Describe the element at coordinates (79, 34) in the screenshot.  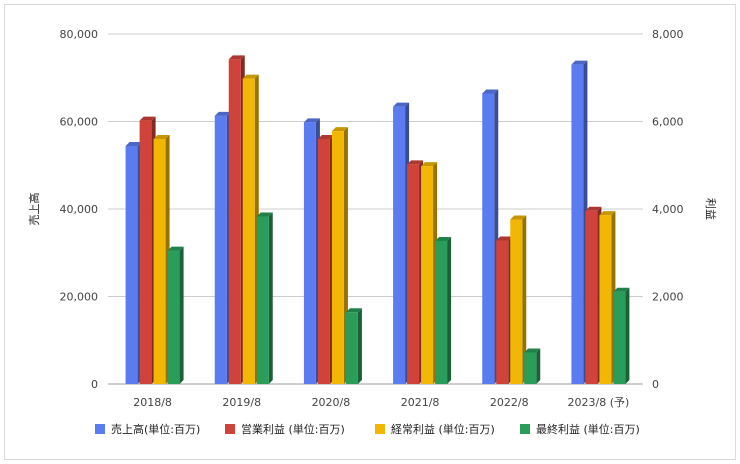
I see `y-tick-label: 80,000` at that location.